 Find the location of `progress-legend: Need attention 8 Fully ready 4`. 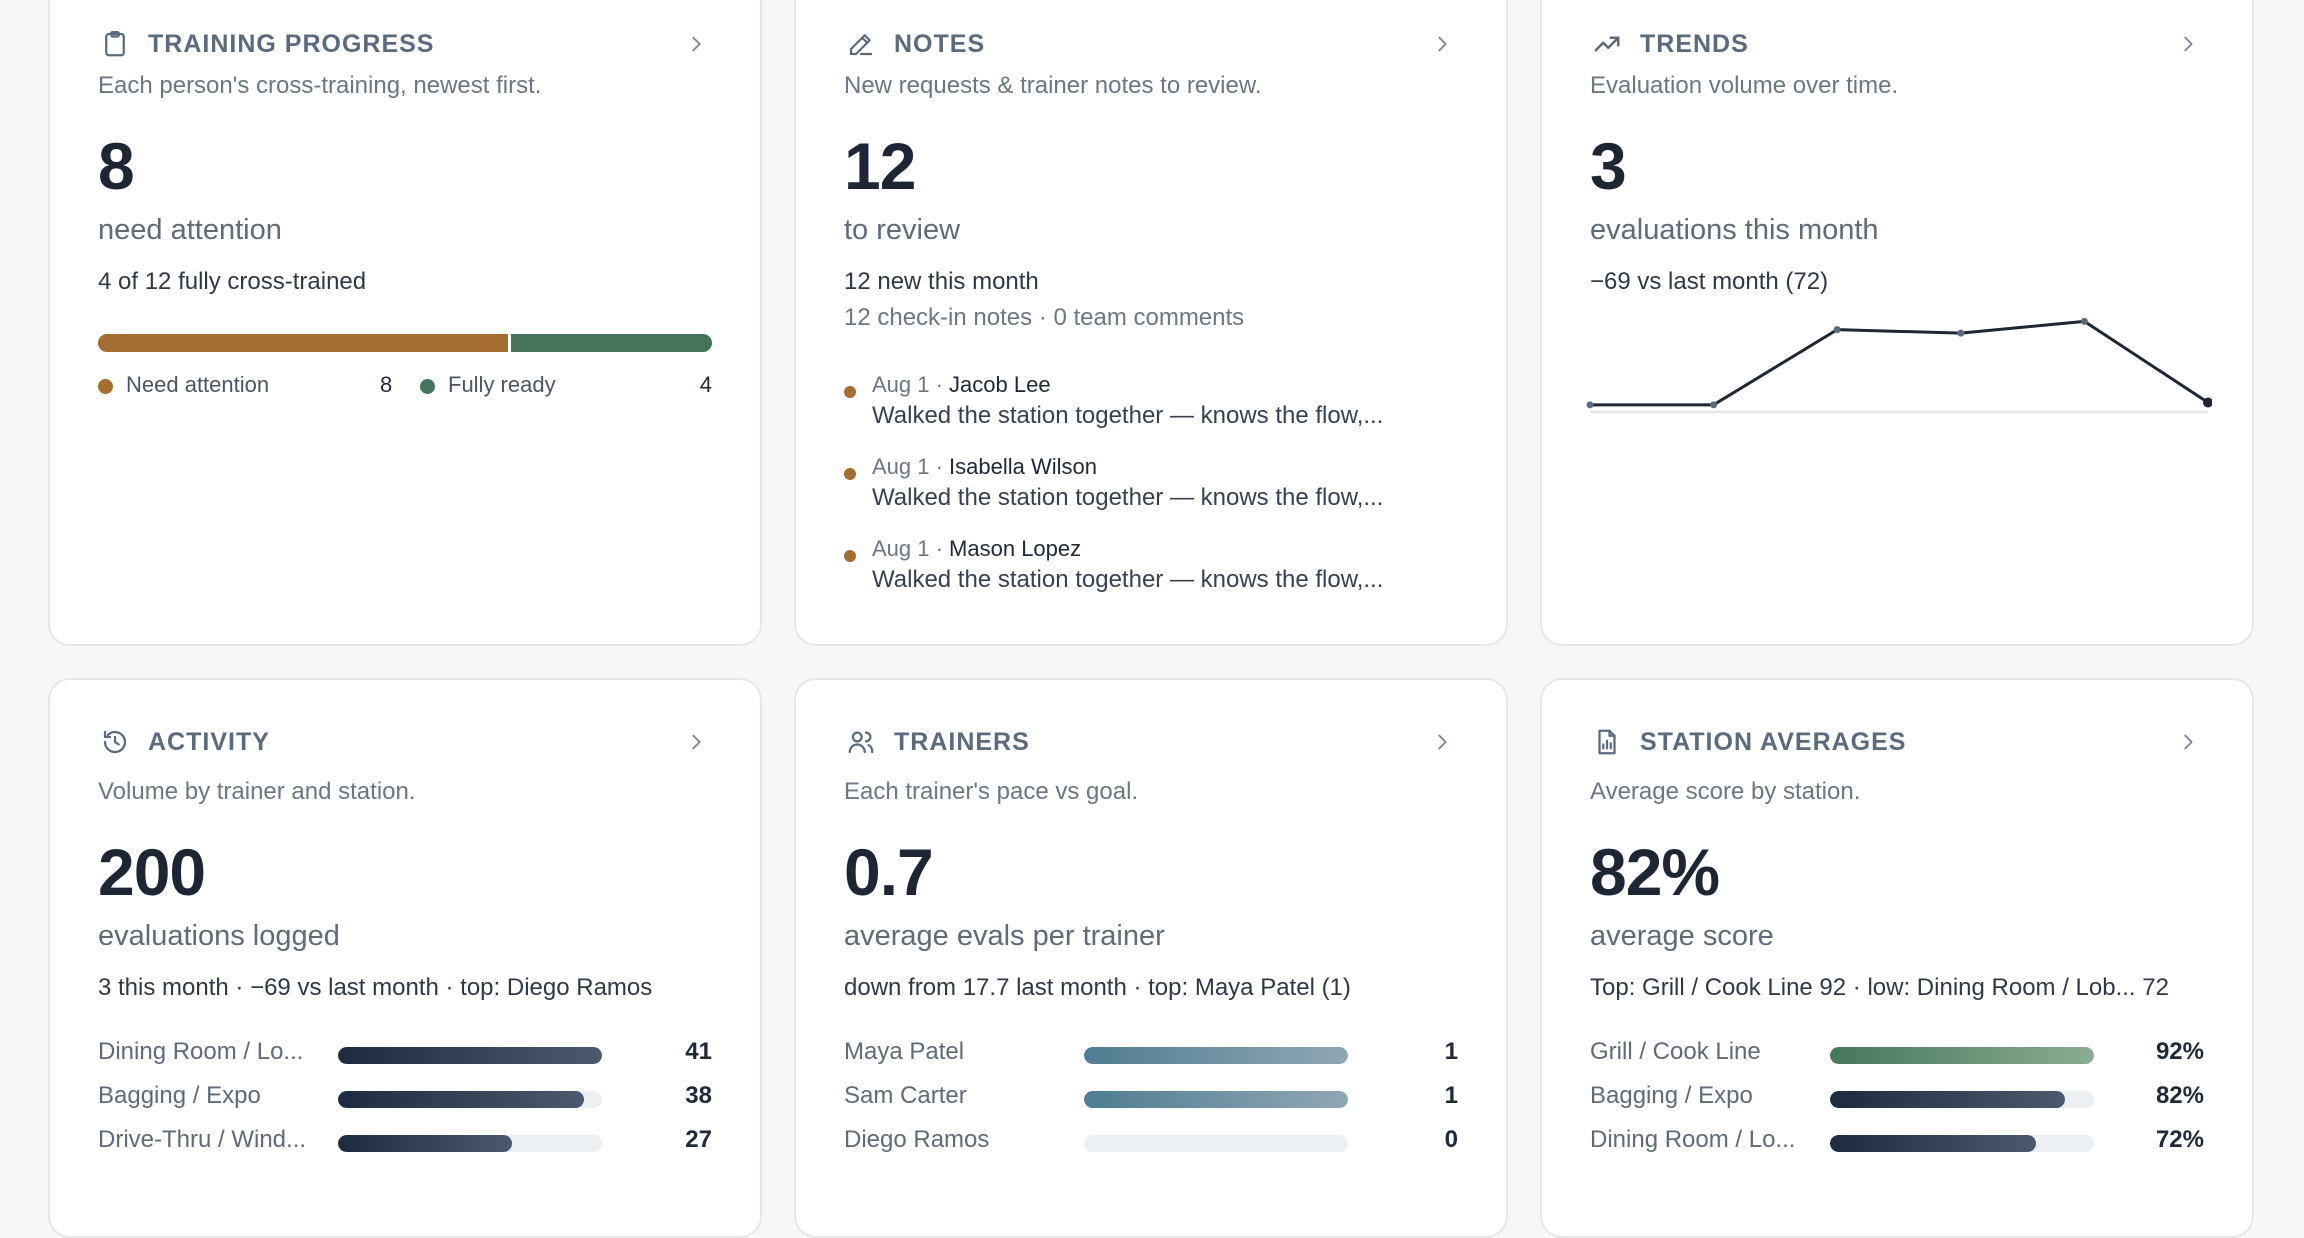

progress-legend: Need attention 8 Fully ready 4 is located at coordinates (405, 387).